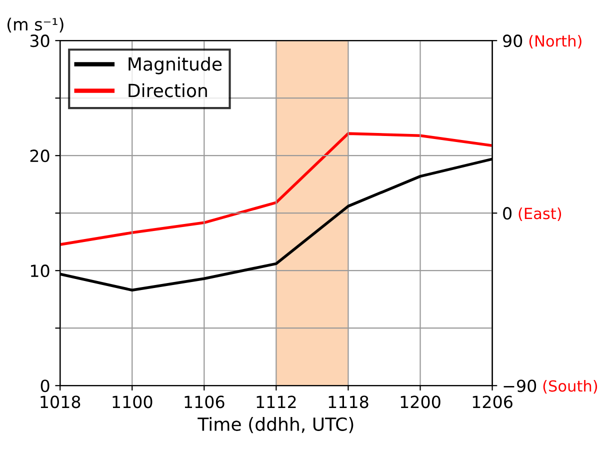  What do you see at coordinates (348, 402) in the screenshot?
I see `x-tick-label: 1118` at bounding box center [348, 402].